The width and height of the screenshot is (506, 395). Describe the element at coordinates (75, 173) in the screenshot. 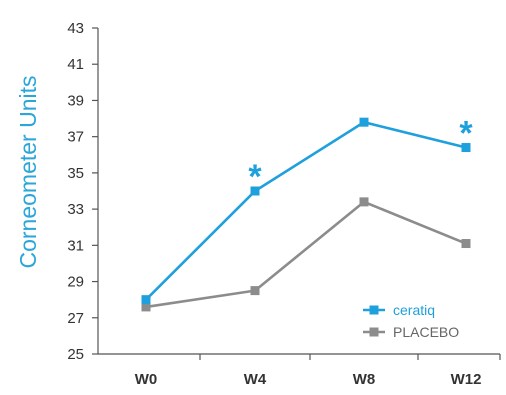

I see `y-tick-label: 35` at that location.